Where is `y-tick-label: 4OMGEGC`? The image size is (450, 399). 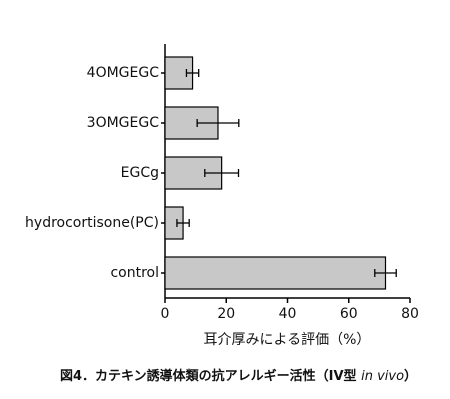 y-tick-label: 4OMGEGC is located at coordinates (123, 73).